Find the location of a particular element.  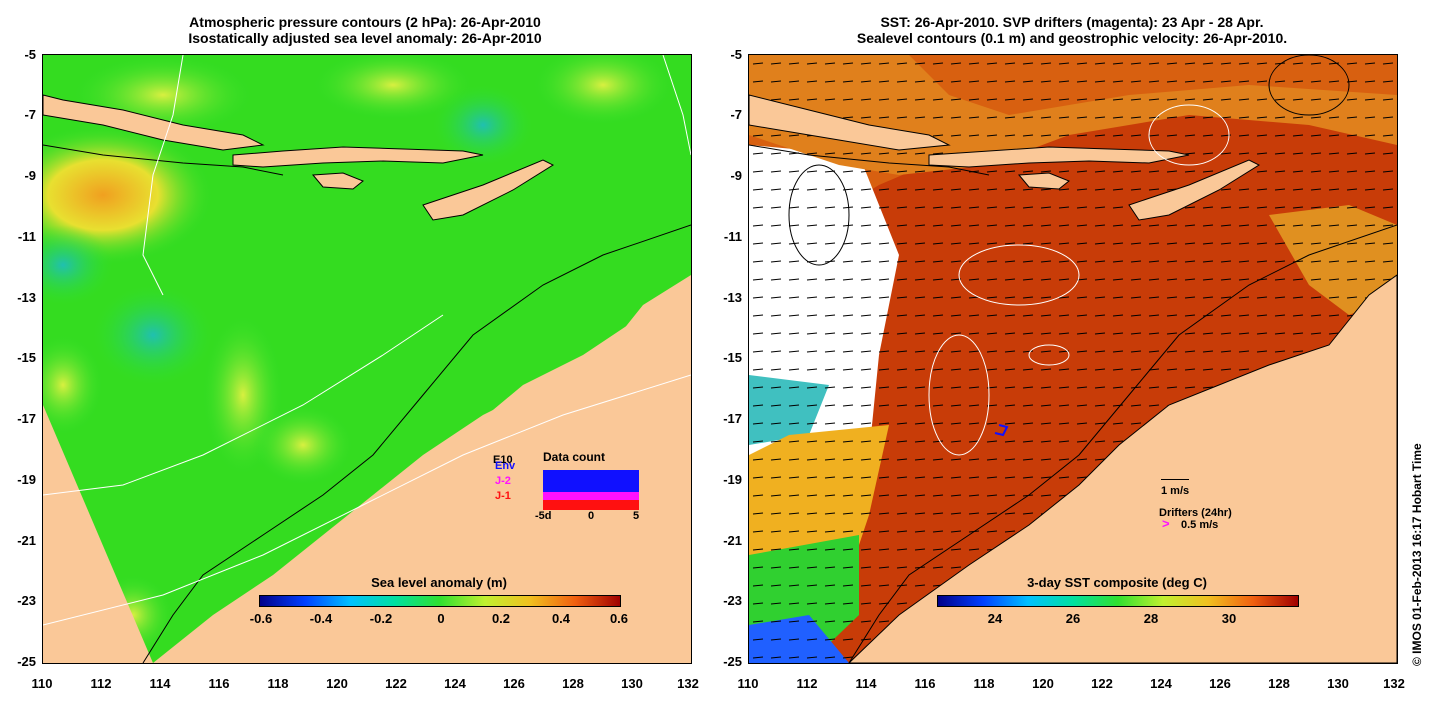

left-ytick: -7 is located at coordinates (30, 114).